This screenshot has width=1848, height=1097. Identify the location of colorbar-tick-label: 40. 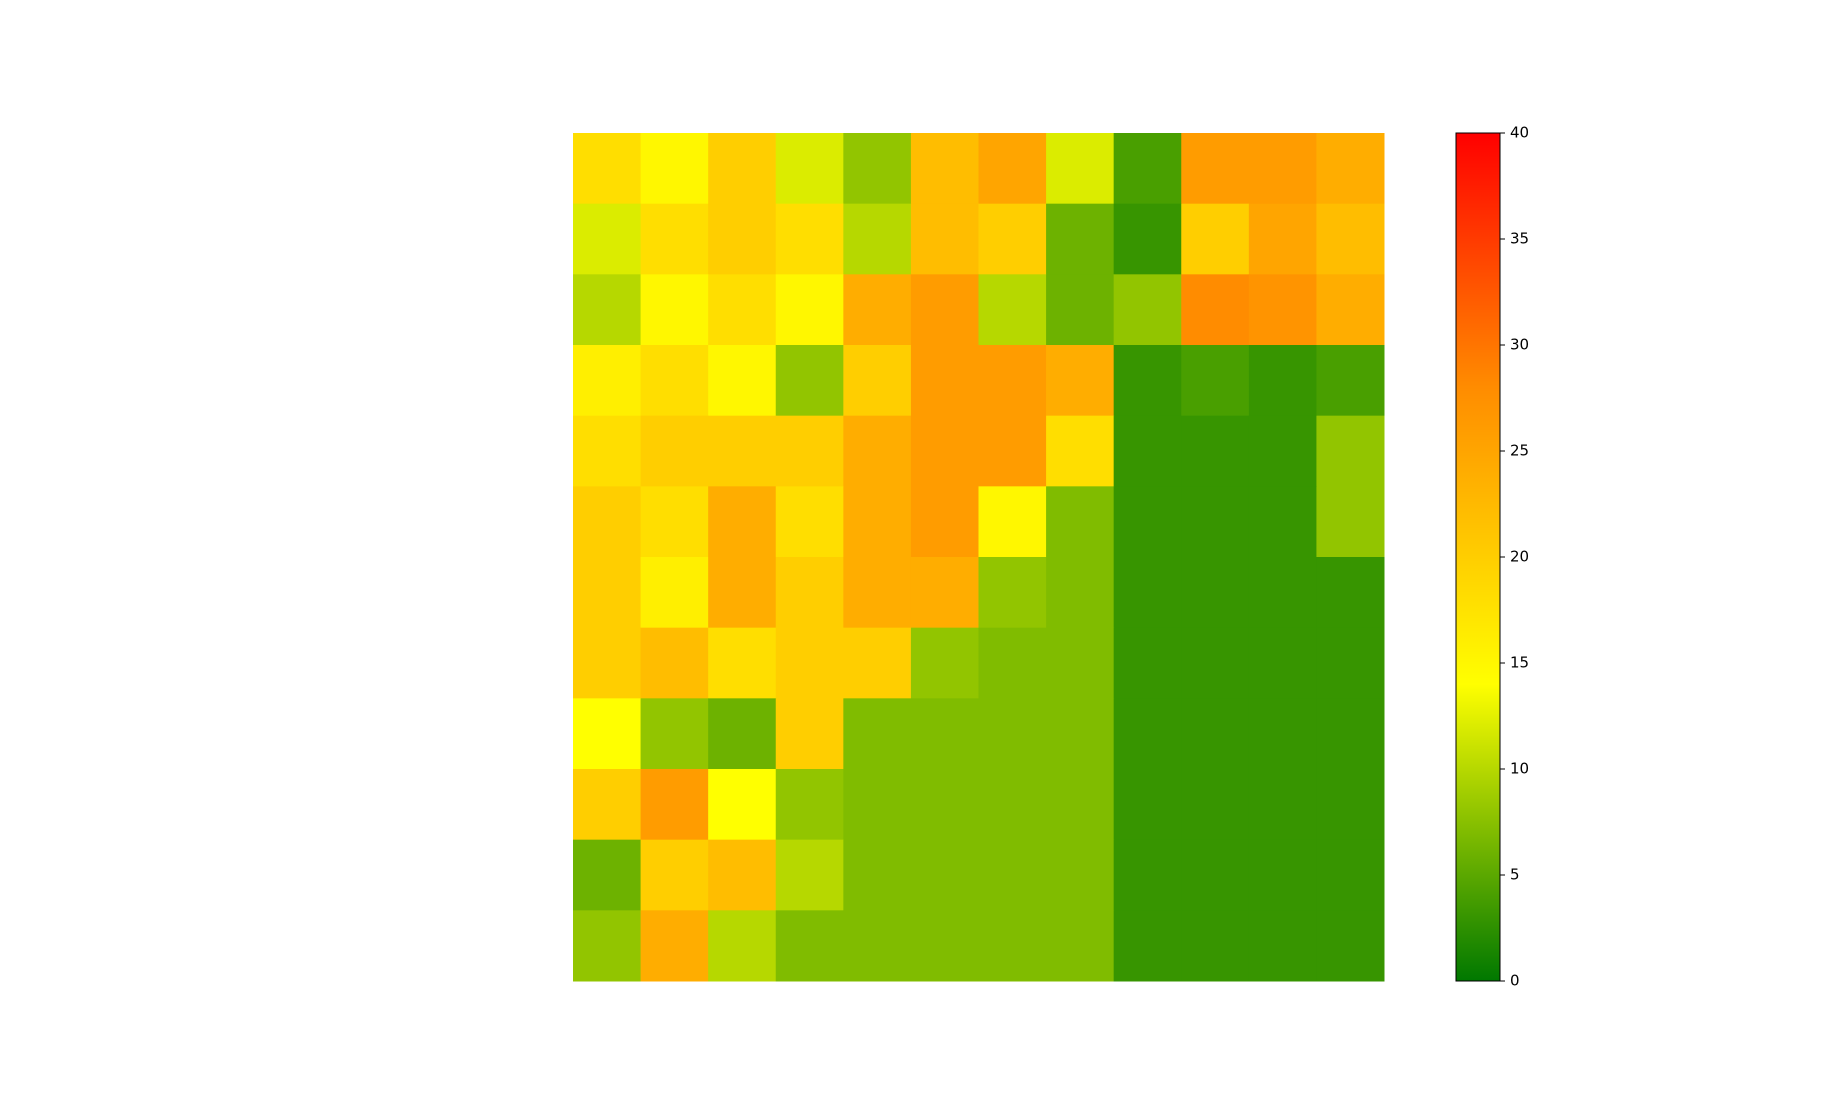
(1519, 133).